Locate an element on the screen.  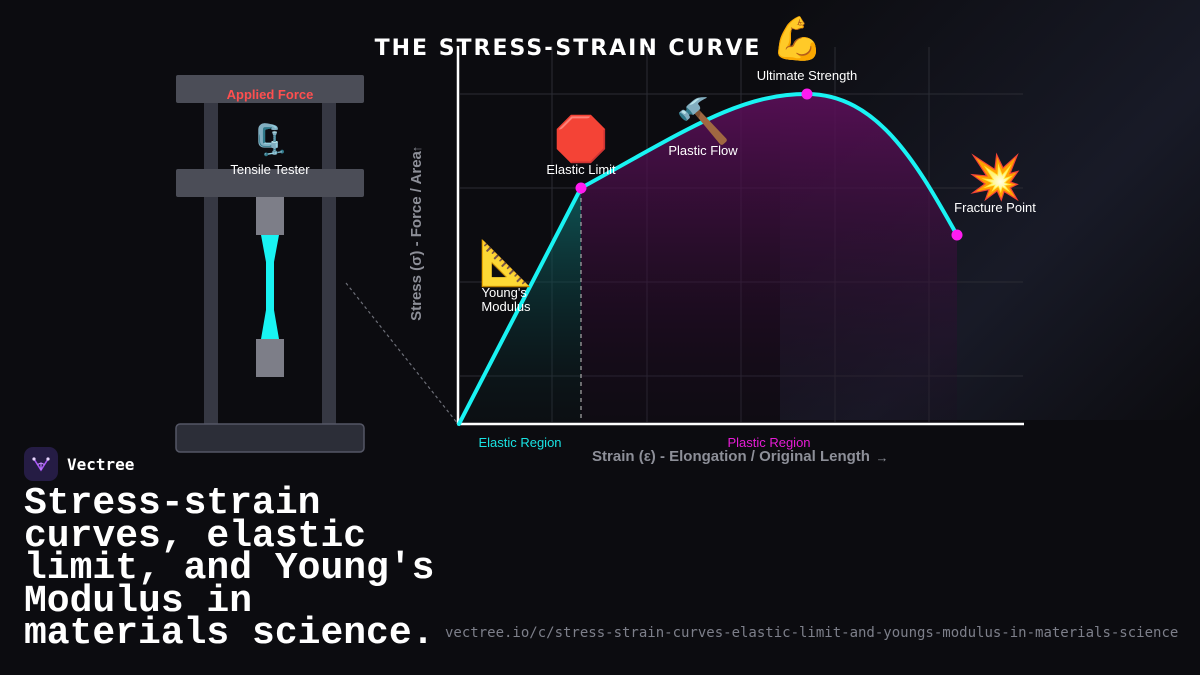
left-column is located at coordinates (211, 264).